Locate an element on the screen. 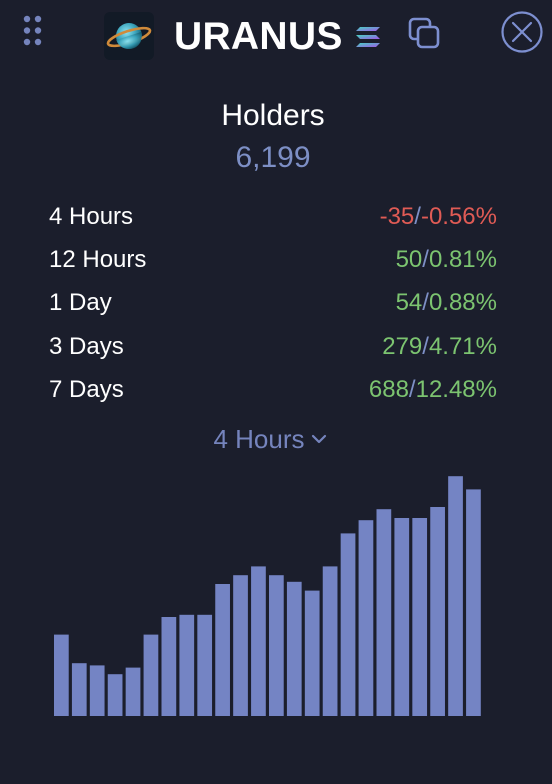 The width and height of the screenshot is (552, 784). stat-change: 54 is located at coordinates (409, 303).